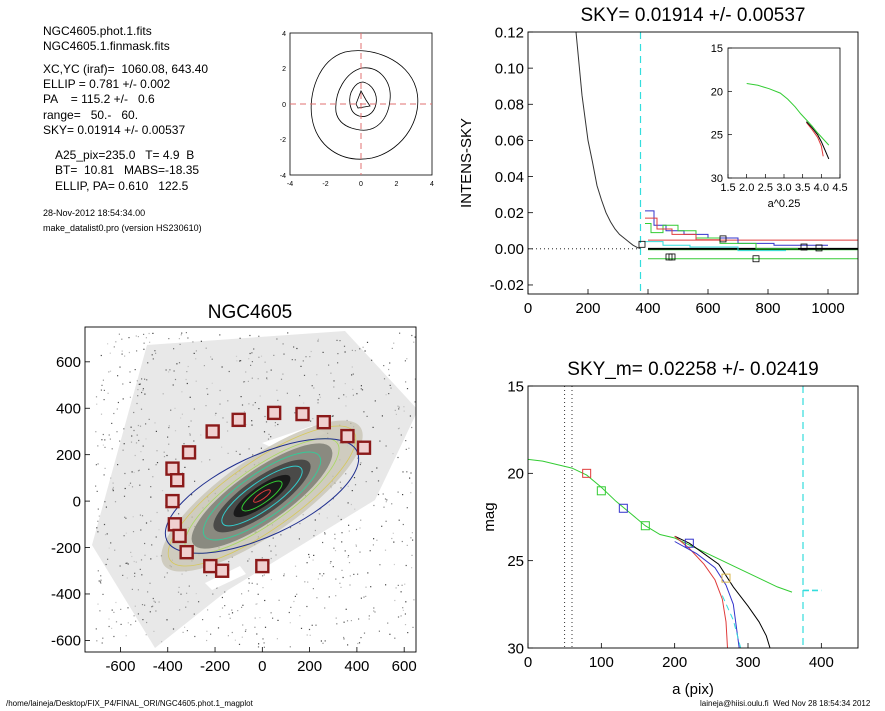 The height and width of the screenshot is (711, 885). Describe the element at coordinates (361, 184) in the screenshot. I see `contour-xtick: 0` at that location.